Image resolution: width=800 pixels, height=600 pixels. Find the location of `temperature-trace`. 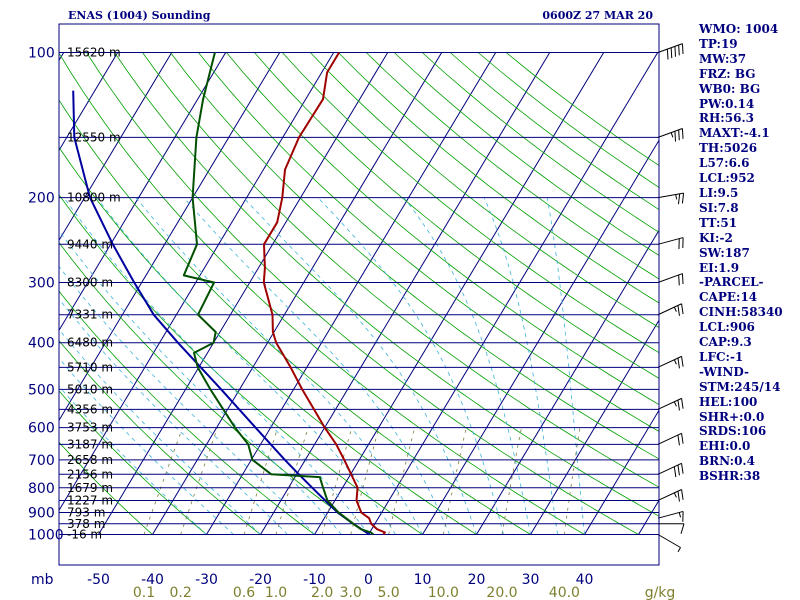

temperature-trace is located at coordinates (324, 293).